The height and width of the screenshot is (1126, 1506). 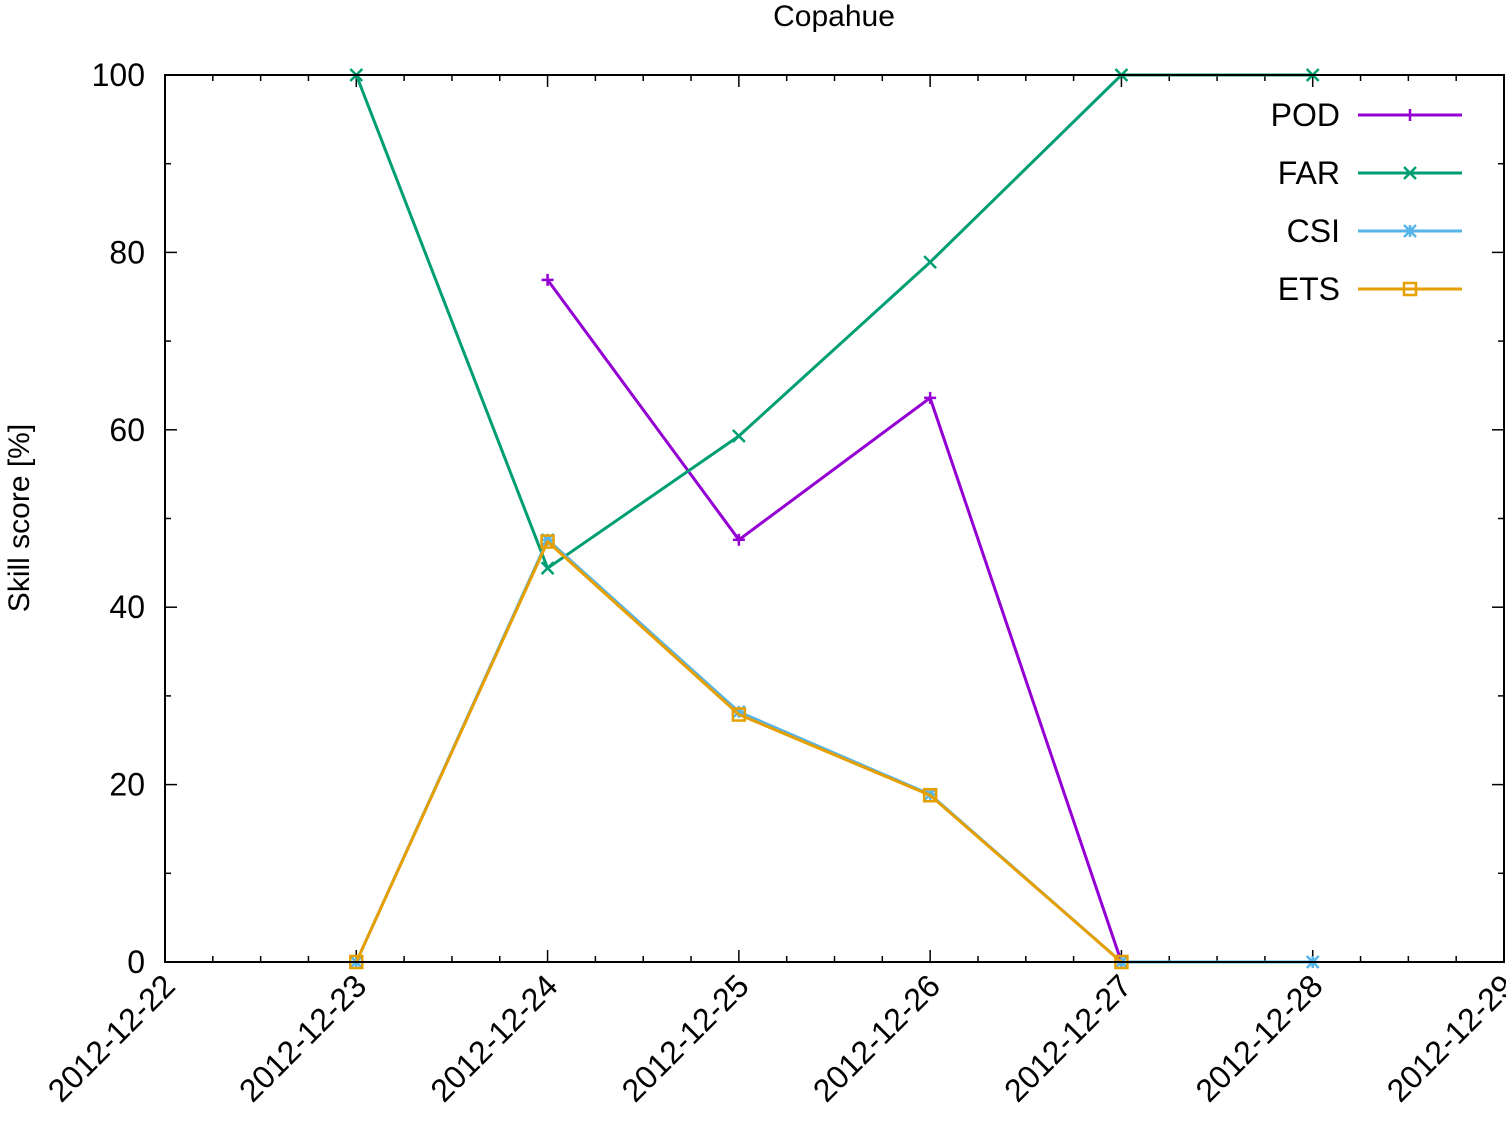 What do you see at coordinates (127, 607) in the screenshot?
I see `y-tick-label: 40` at bounding box center [127, 607].